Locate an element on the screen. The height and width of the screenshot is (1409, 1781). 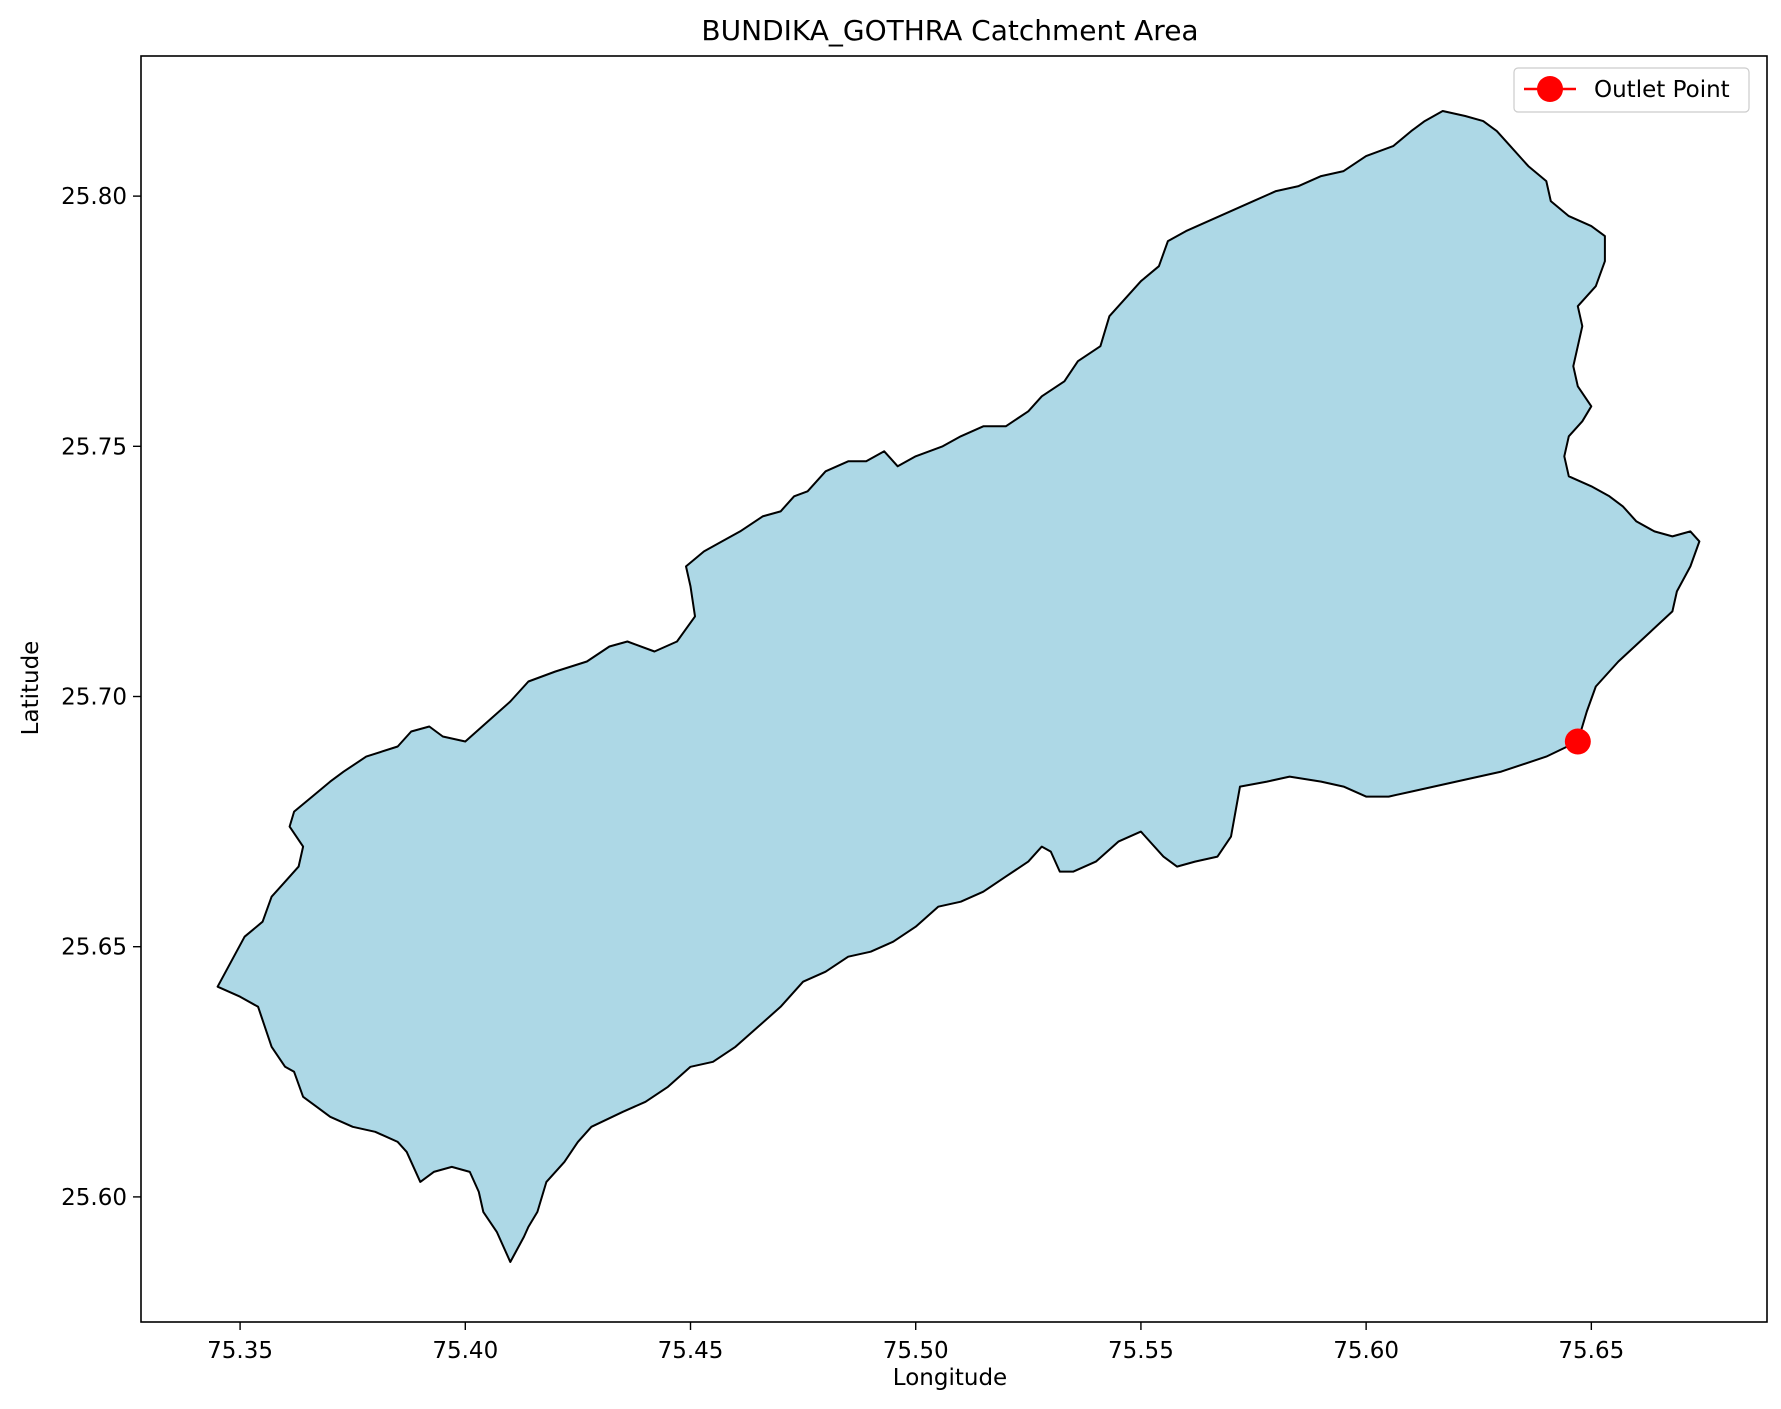
x-tick-label: 75.40 is located at coordinates (465, 1351).